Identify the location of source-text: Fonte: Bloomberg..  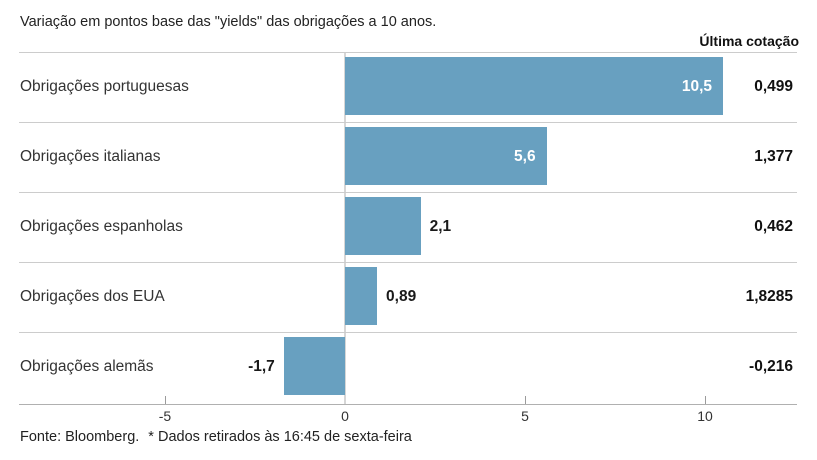
(80, 437).